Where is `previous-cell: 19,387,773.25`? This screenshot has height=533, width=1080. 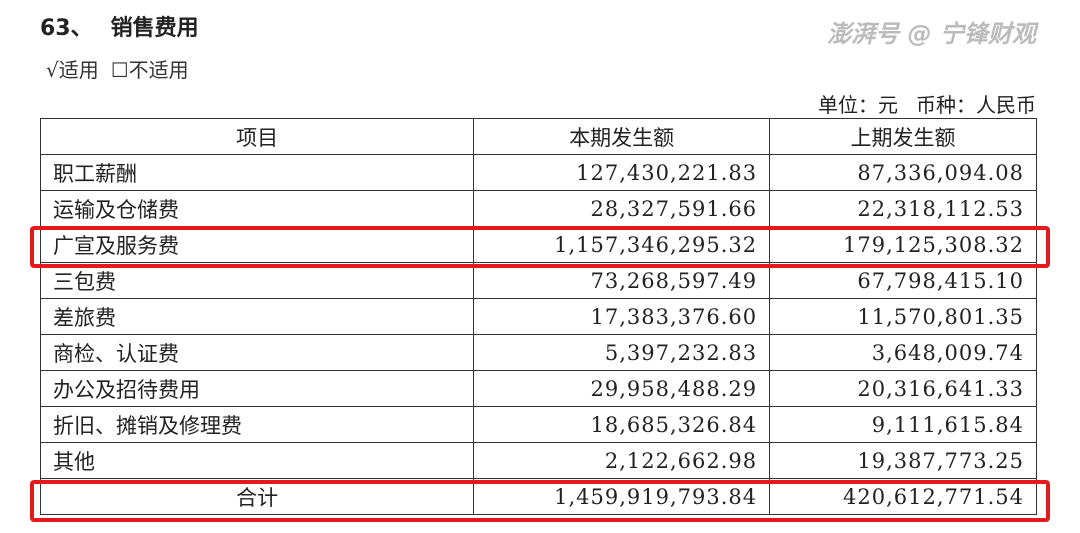 previous-cell: 19,387,773.25 is located at coordinates (903, 460).